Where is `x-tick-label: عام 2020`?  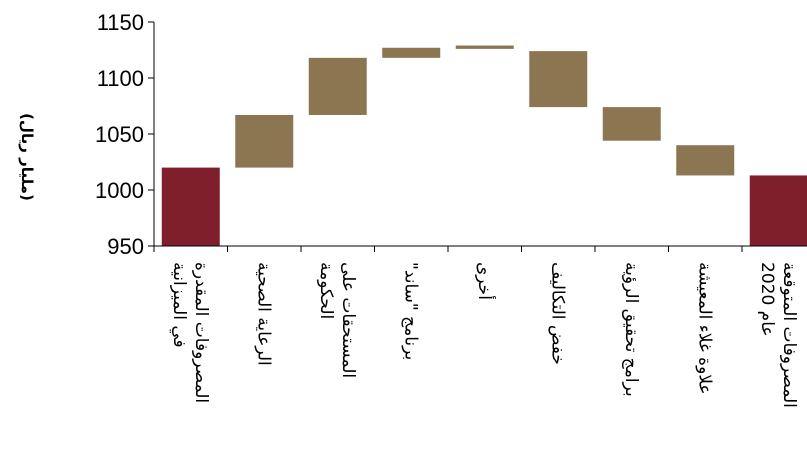 x-tick-label: عام 2020 is located at coordinates (767, 299).